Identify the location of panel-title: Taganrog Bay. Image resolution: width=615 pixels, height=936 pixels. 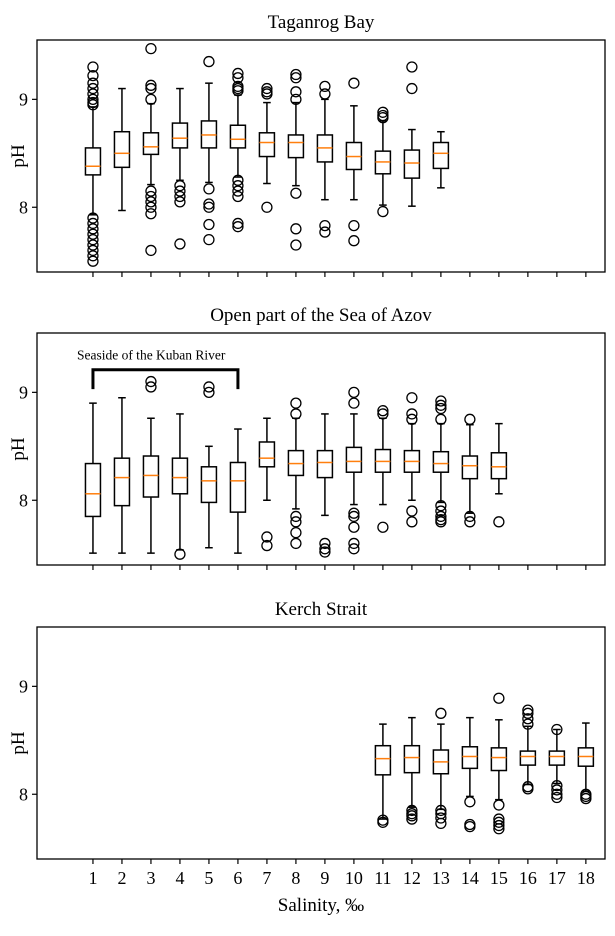
(321, 22).